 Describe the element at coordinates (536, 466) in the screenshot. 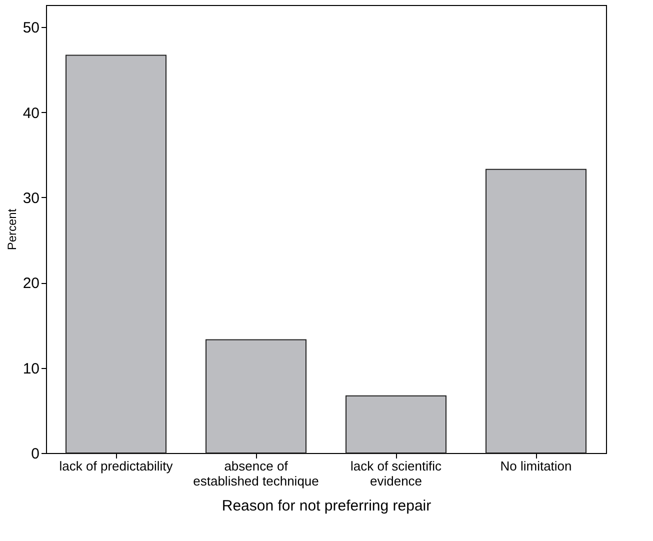

I see `x-tick-label: No limitation` at that location.